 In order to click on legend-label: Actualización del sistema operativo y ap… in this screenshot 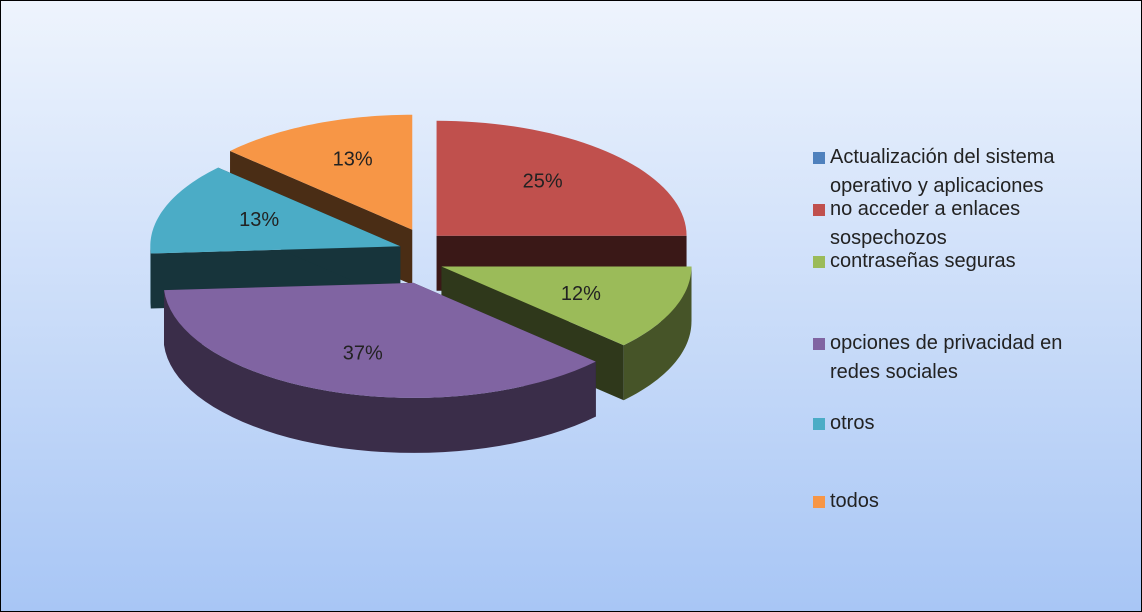, I will do `click(942, 171)`.